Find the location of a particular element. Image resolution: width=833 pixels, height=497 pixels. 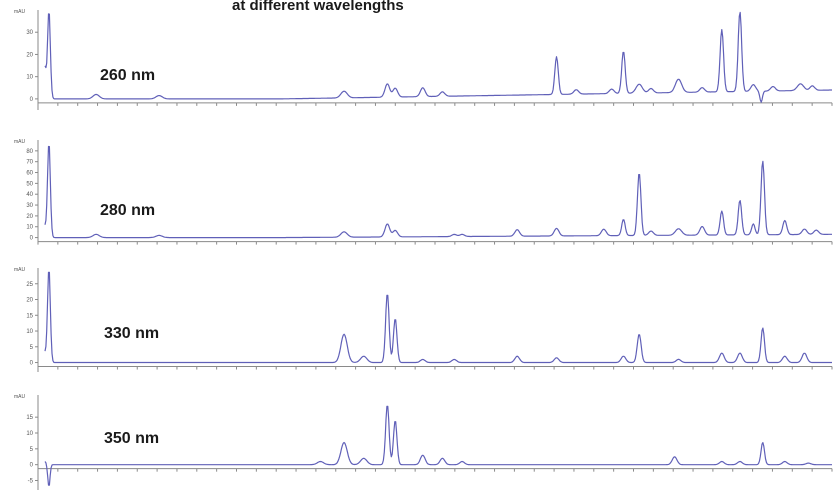

y-tick-label: 40 is located at coordinates (29, 195).